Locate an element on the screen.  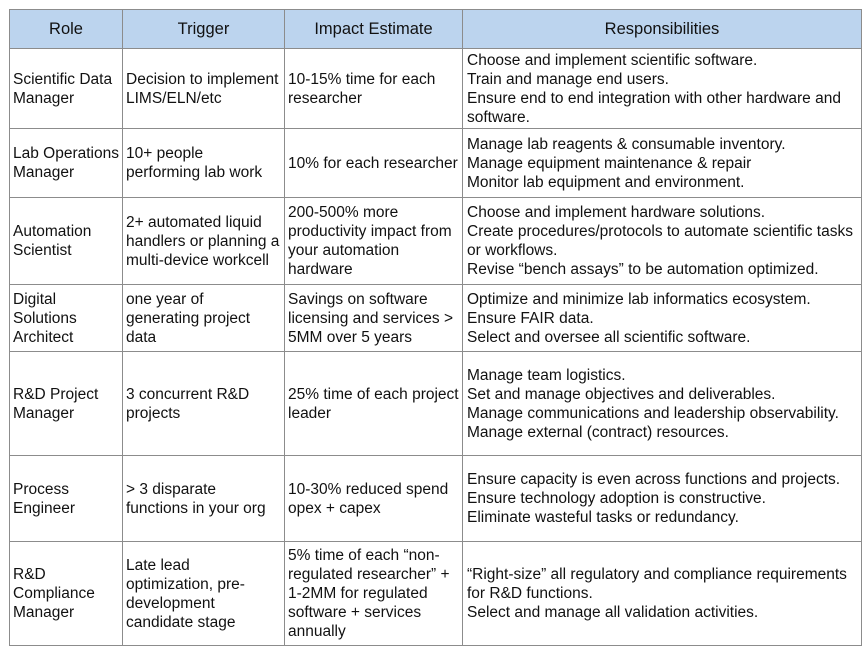
responsibility-item: Manage external (contract) resources. is located at coordinates (598, 432).